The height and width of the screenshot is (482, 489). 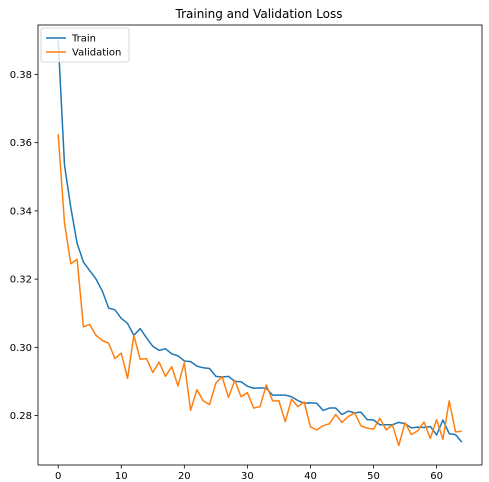 I want to click on y-tick-label: 0.34, so click(x=21, y=211).